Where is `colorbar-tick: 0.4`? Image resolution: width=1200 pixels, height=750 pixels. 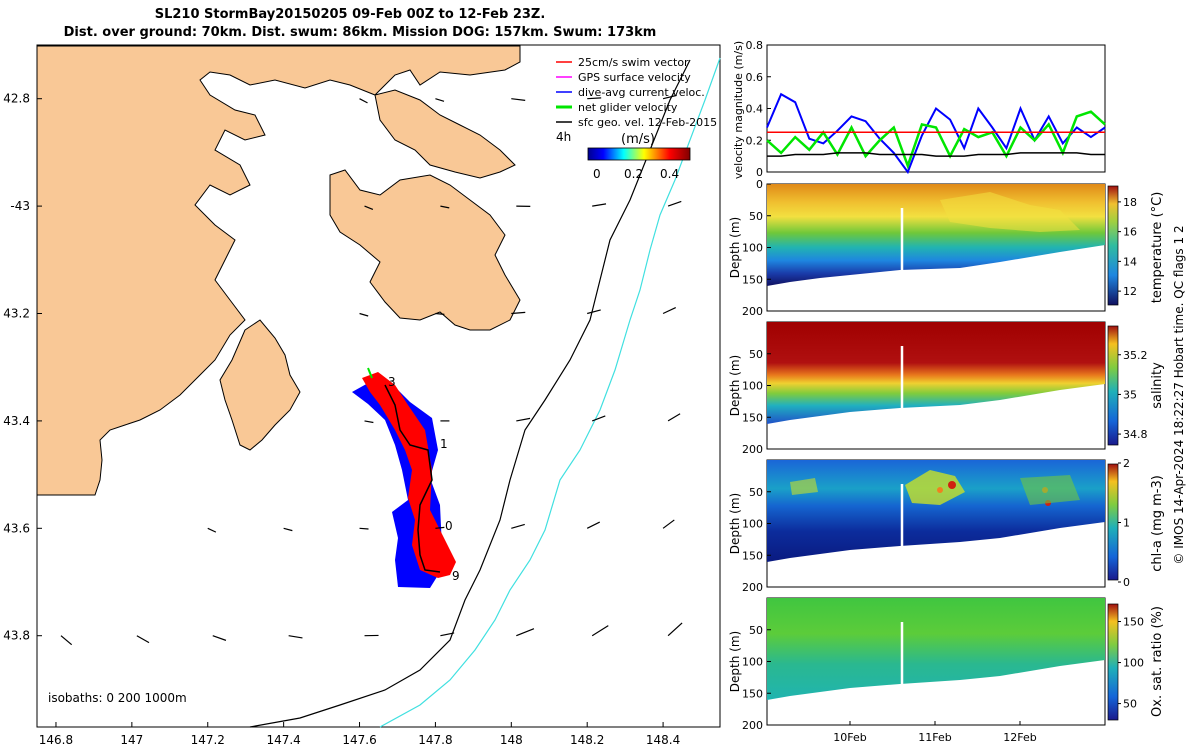 colorbar-tick: 0.4 is located at coordinates (669, 174).